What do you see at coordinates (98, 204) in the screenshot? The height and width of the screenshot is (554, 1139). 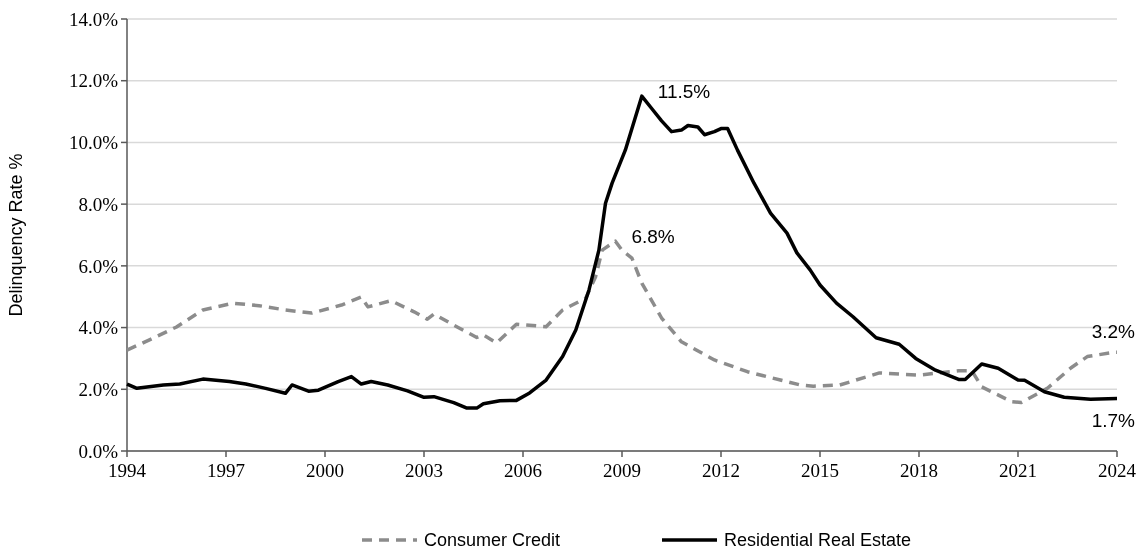 I see `y-tick-label: 8.0%` at bounding box center [98, 204].